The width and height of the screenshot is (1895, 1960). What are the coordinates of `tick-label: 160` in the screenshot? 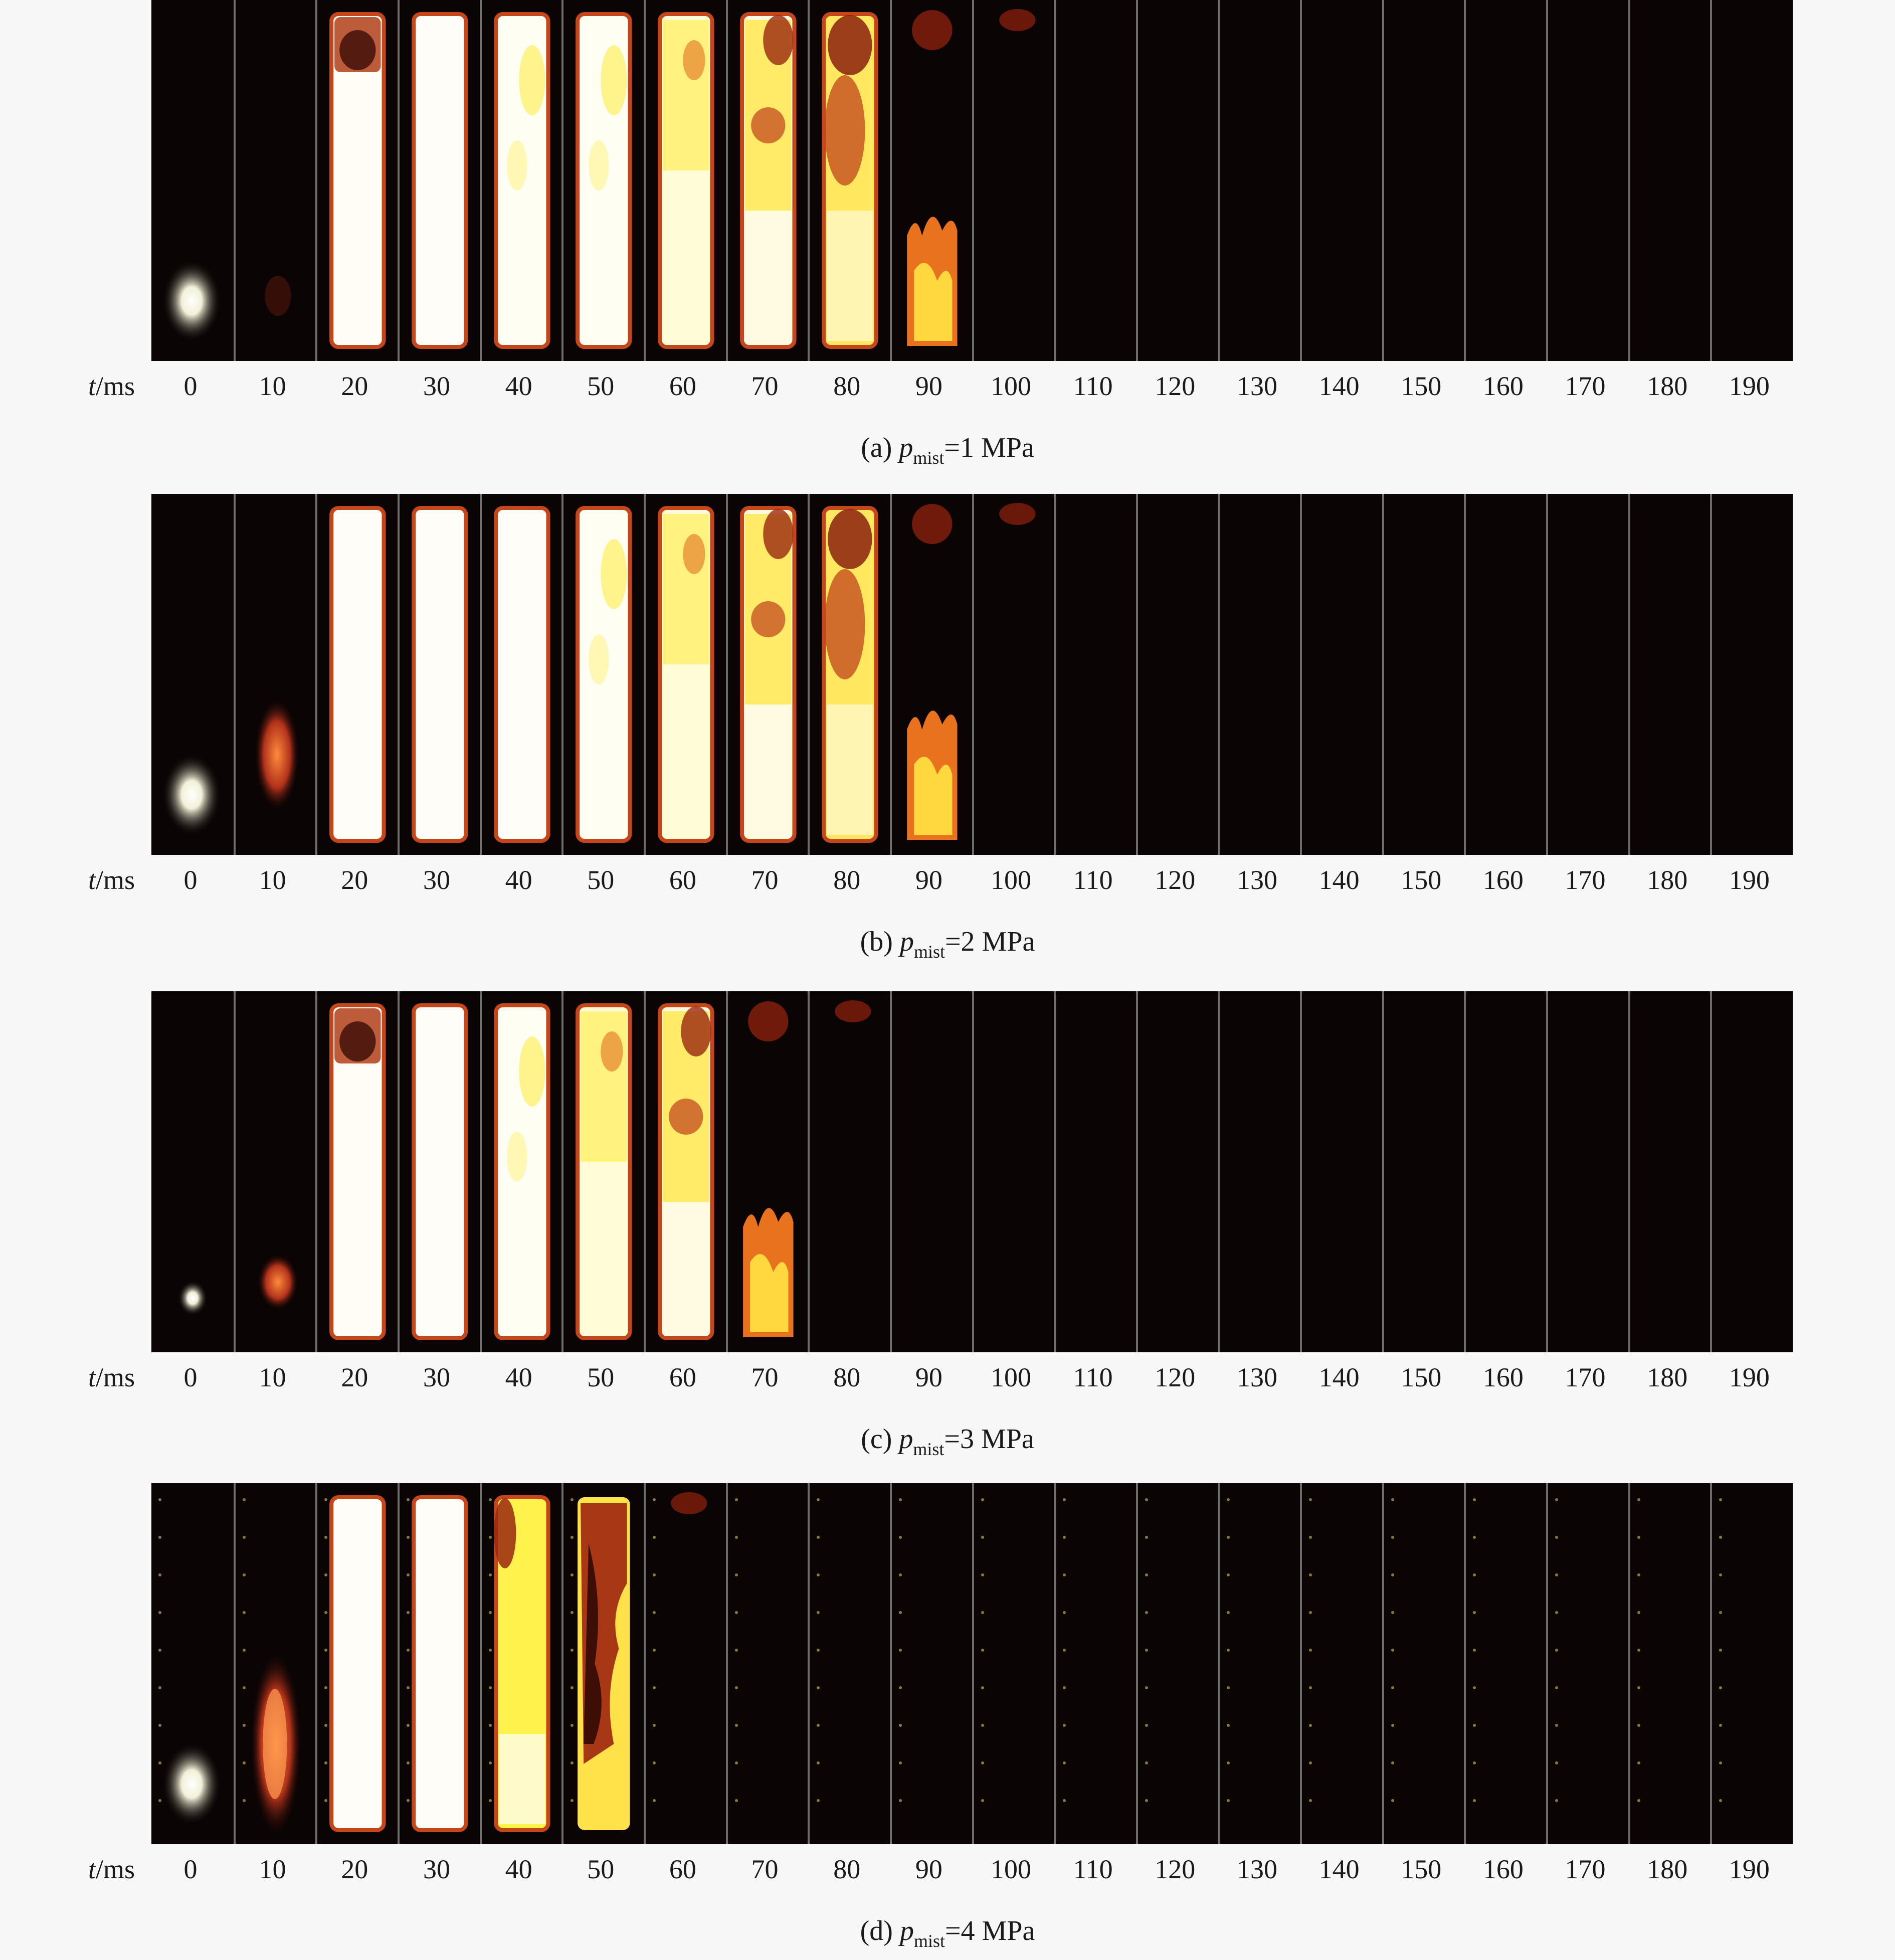 It's located at (1503, 1869).